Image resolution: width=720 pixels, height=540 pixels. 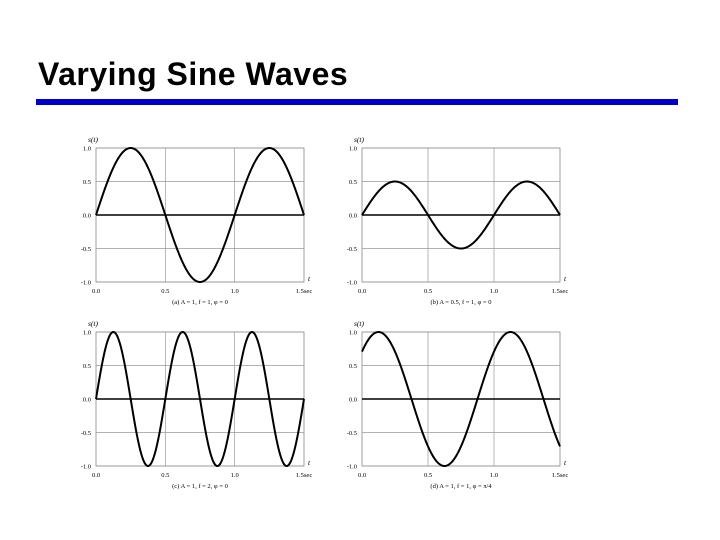 What do you see at coordinates (200, 399) in the screenshot?
I see `sine-curve-c` at bounding box center [200, 399].